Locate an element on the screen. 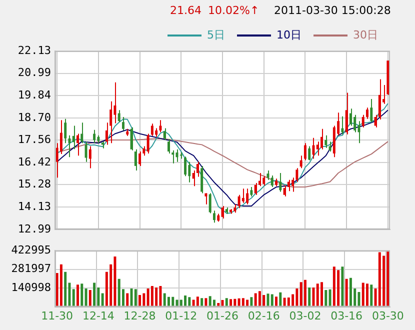  y-tick-label: 20.99 is located at coordinates (34, 73).